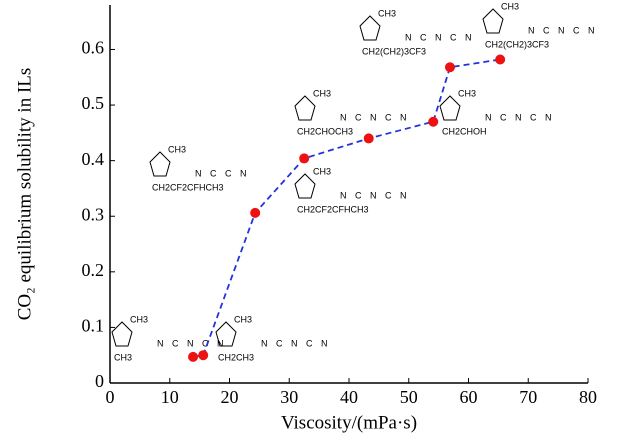 The height and width of the screenshot is (445, 639). What do you see at coordinates (222, 173) in the screenshot?
I see `anion: N C C N` at bounding box center [222, 173].